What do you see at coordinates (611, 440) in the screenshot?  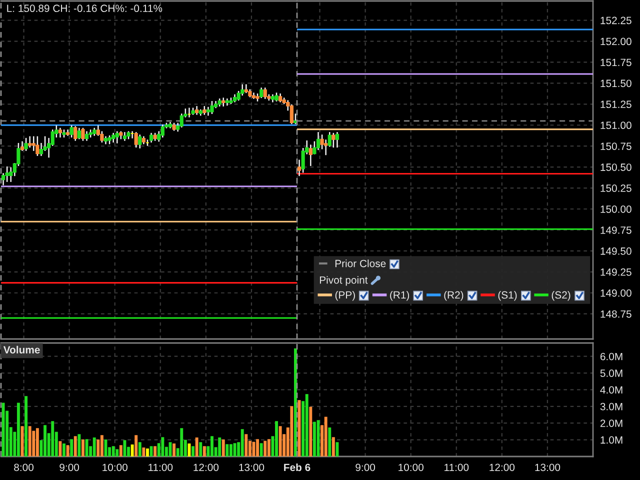 I see `y-tick-label: 1.0M` at bounding box center [611, 440].